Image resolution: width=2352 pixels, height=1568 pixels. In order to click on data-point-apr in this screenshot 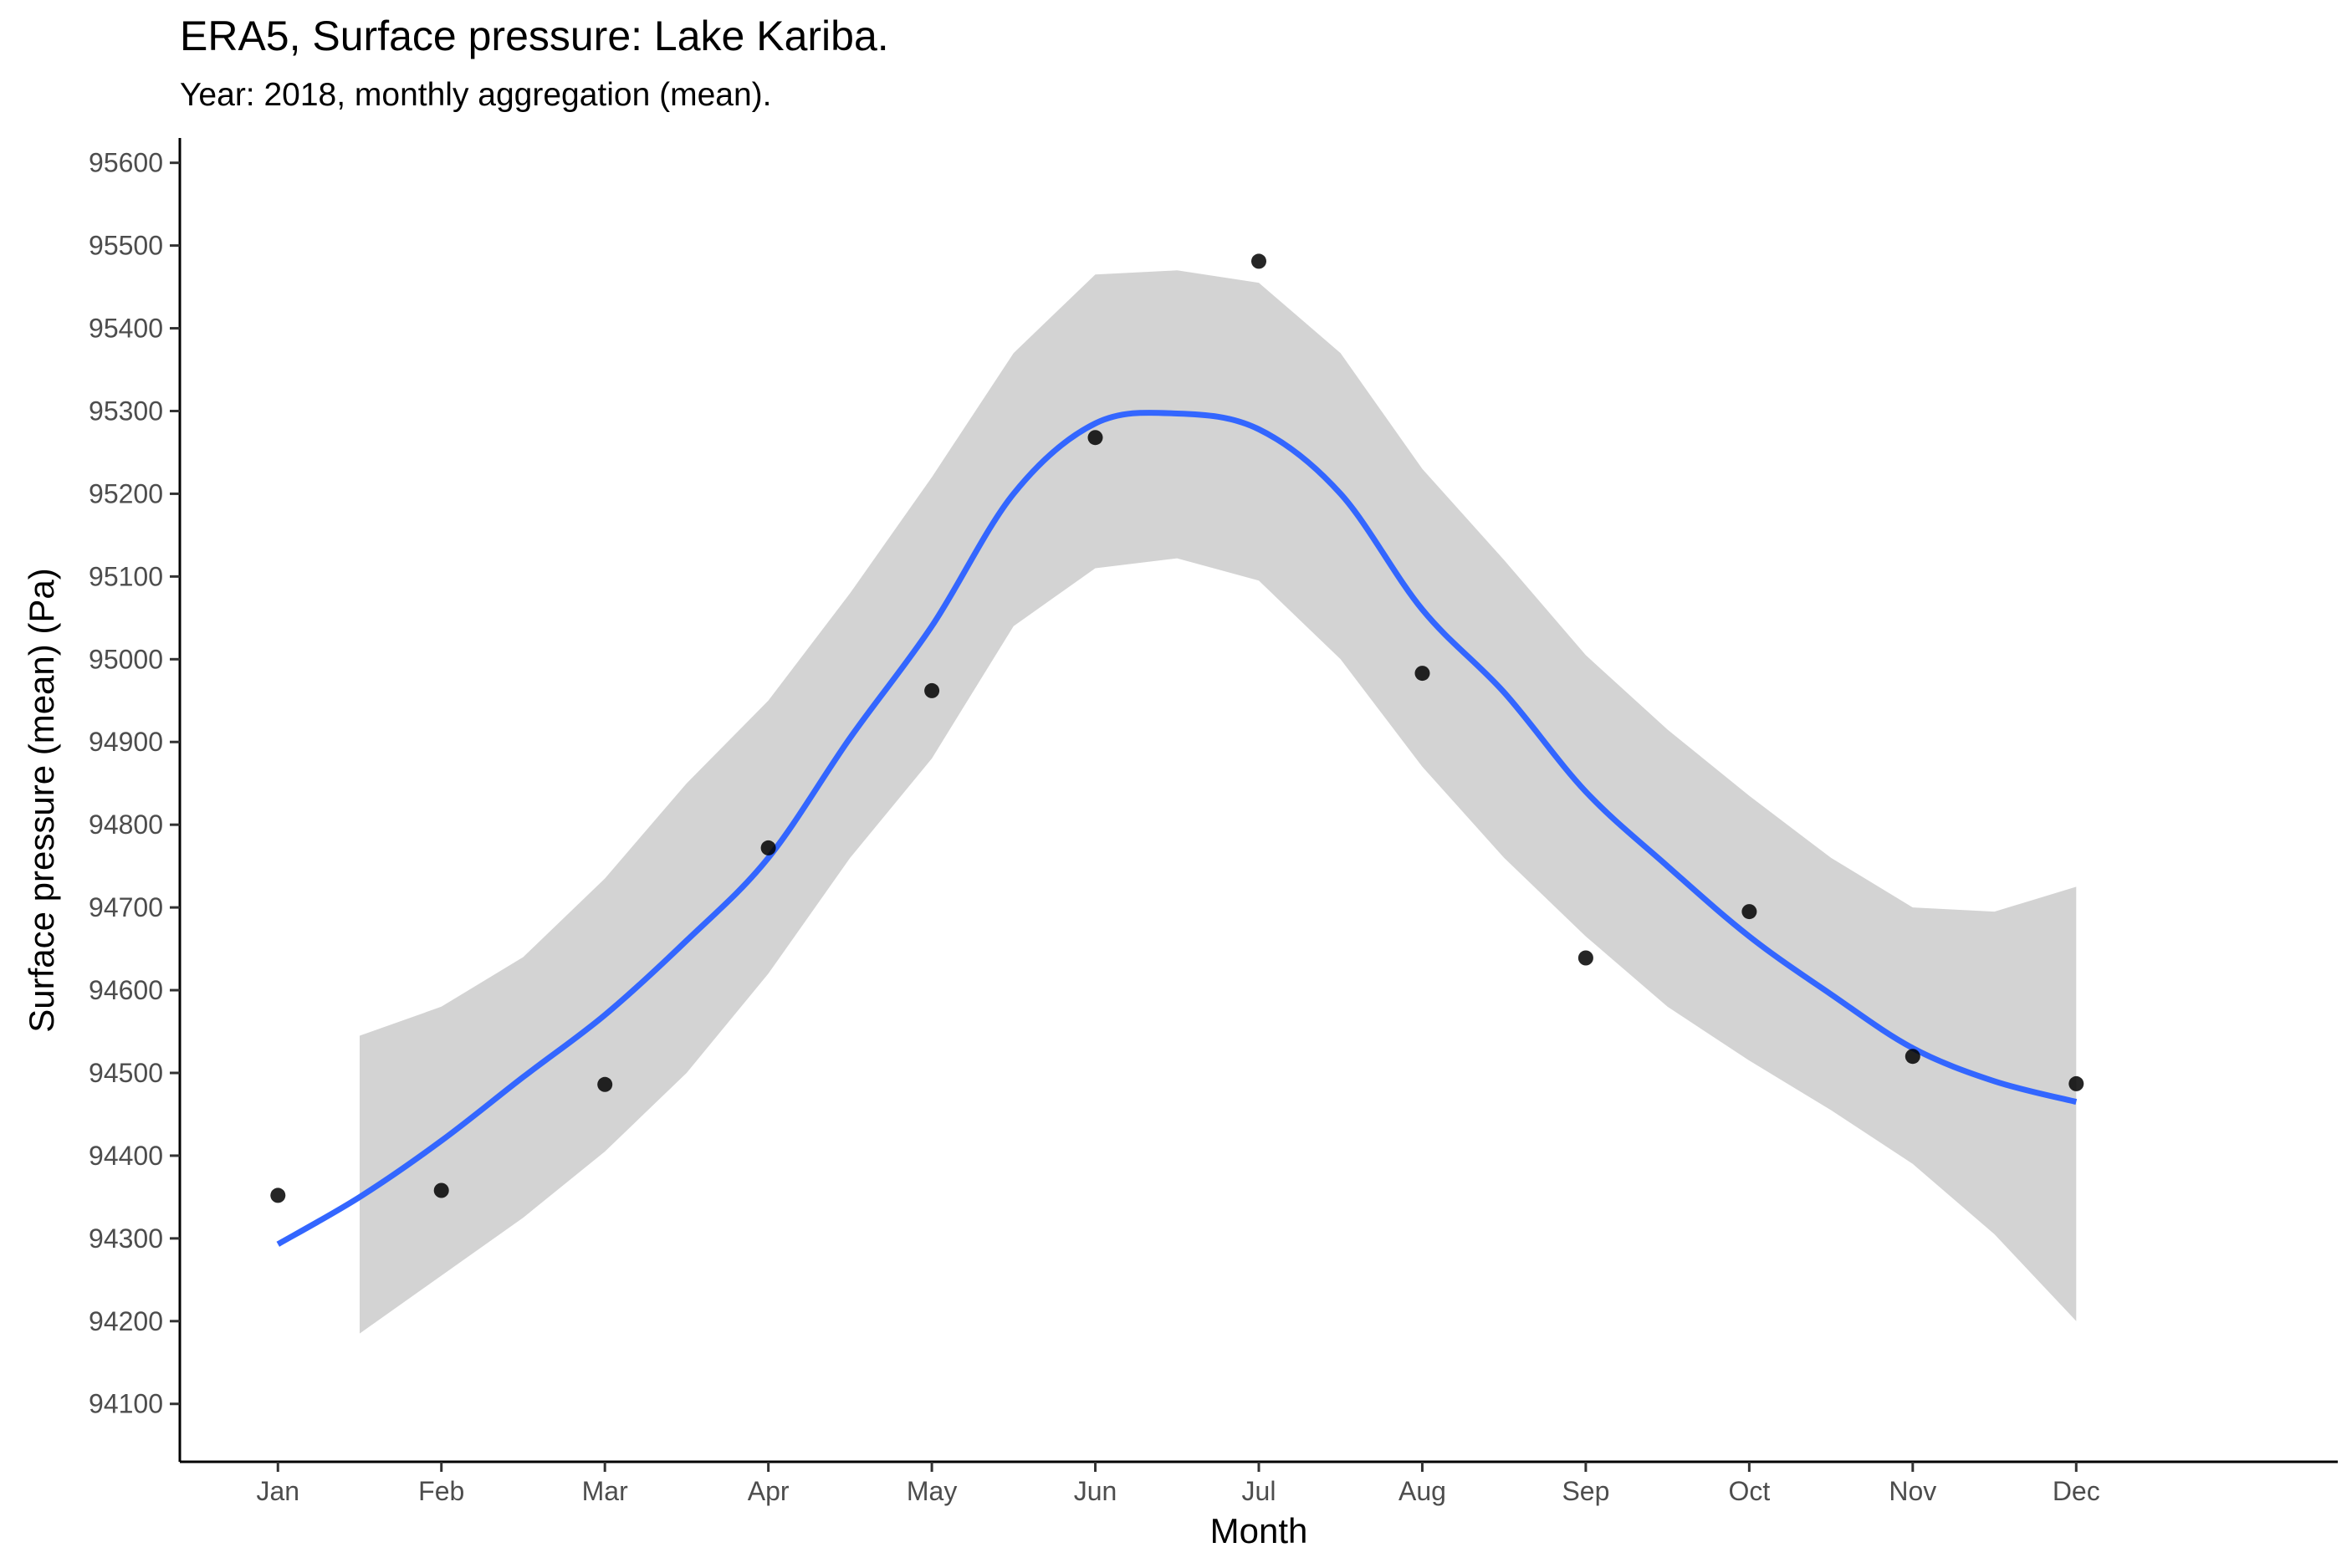, I will do `click(768, 848)`.